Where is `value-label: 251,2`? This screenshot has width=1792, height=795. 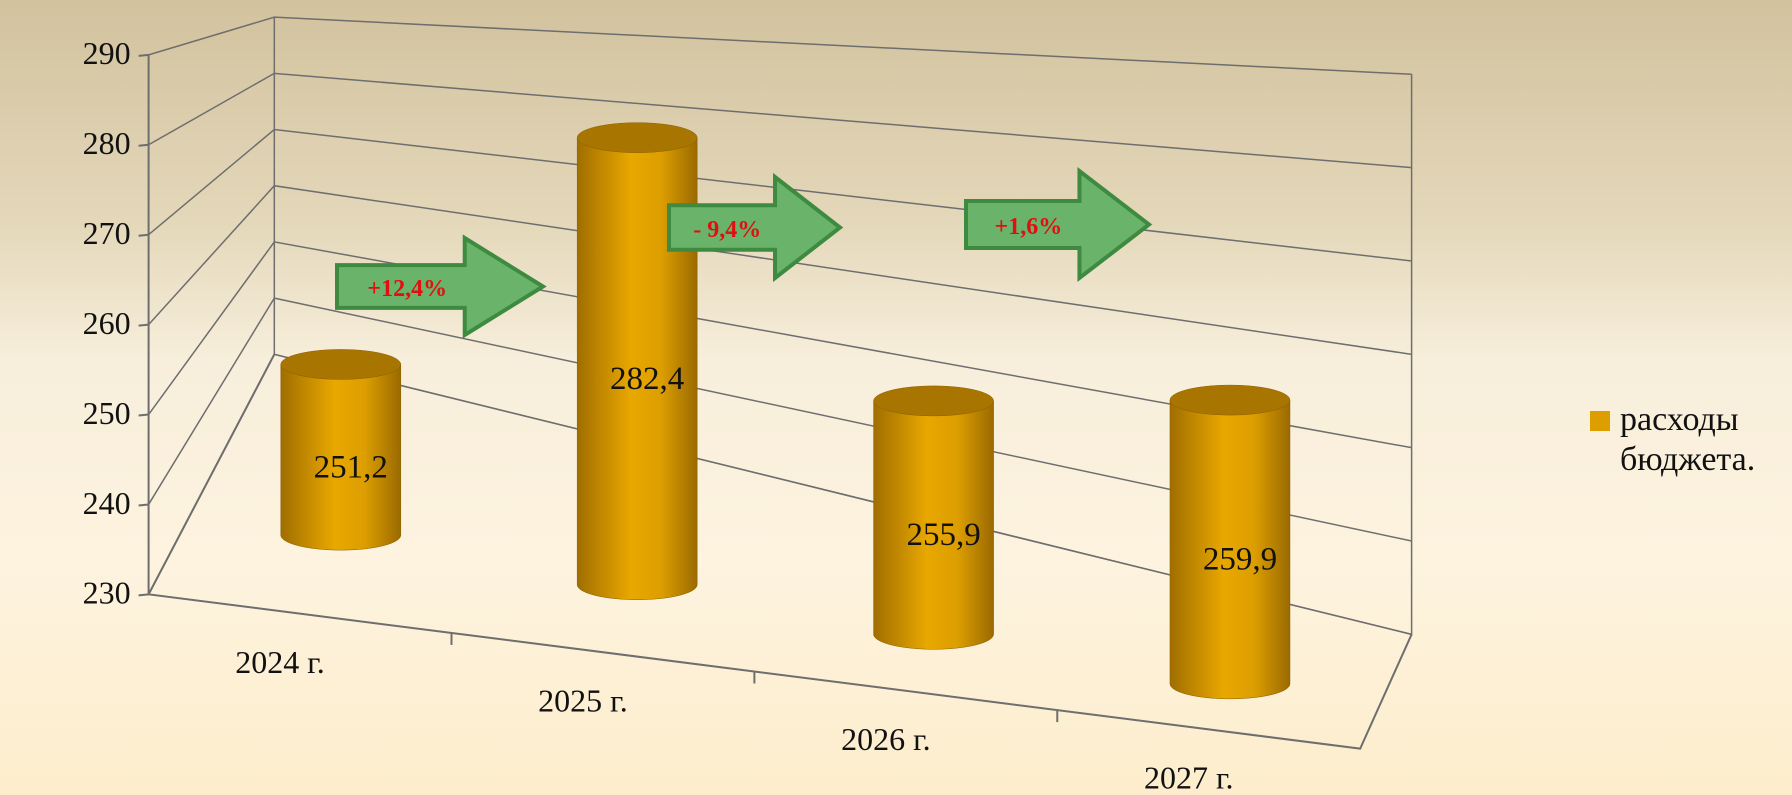
value-label: 251,2 is located at coordinates (351, 467).